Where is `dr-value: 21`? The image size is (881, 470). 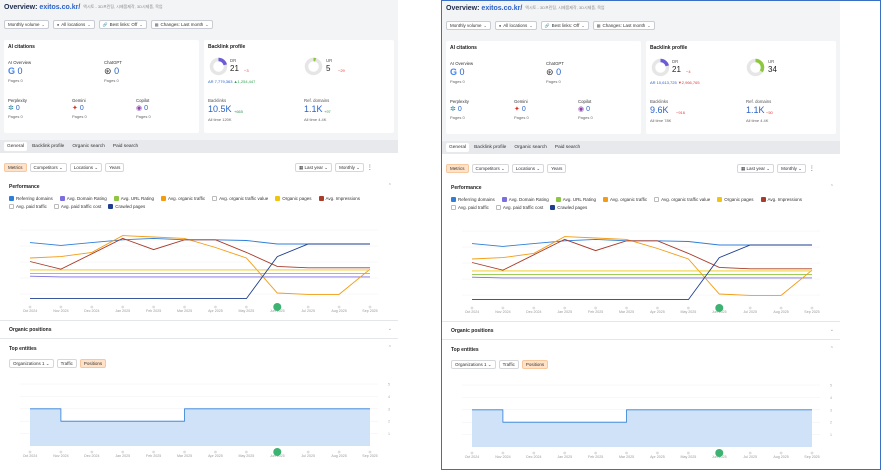 dr-value: 21 is located at coordinates (234, 68).